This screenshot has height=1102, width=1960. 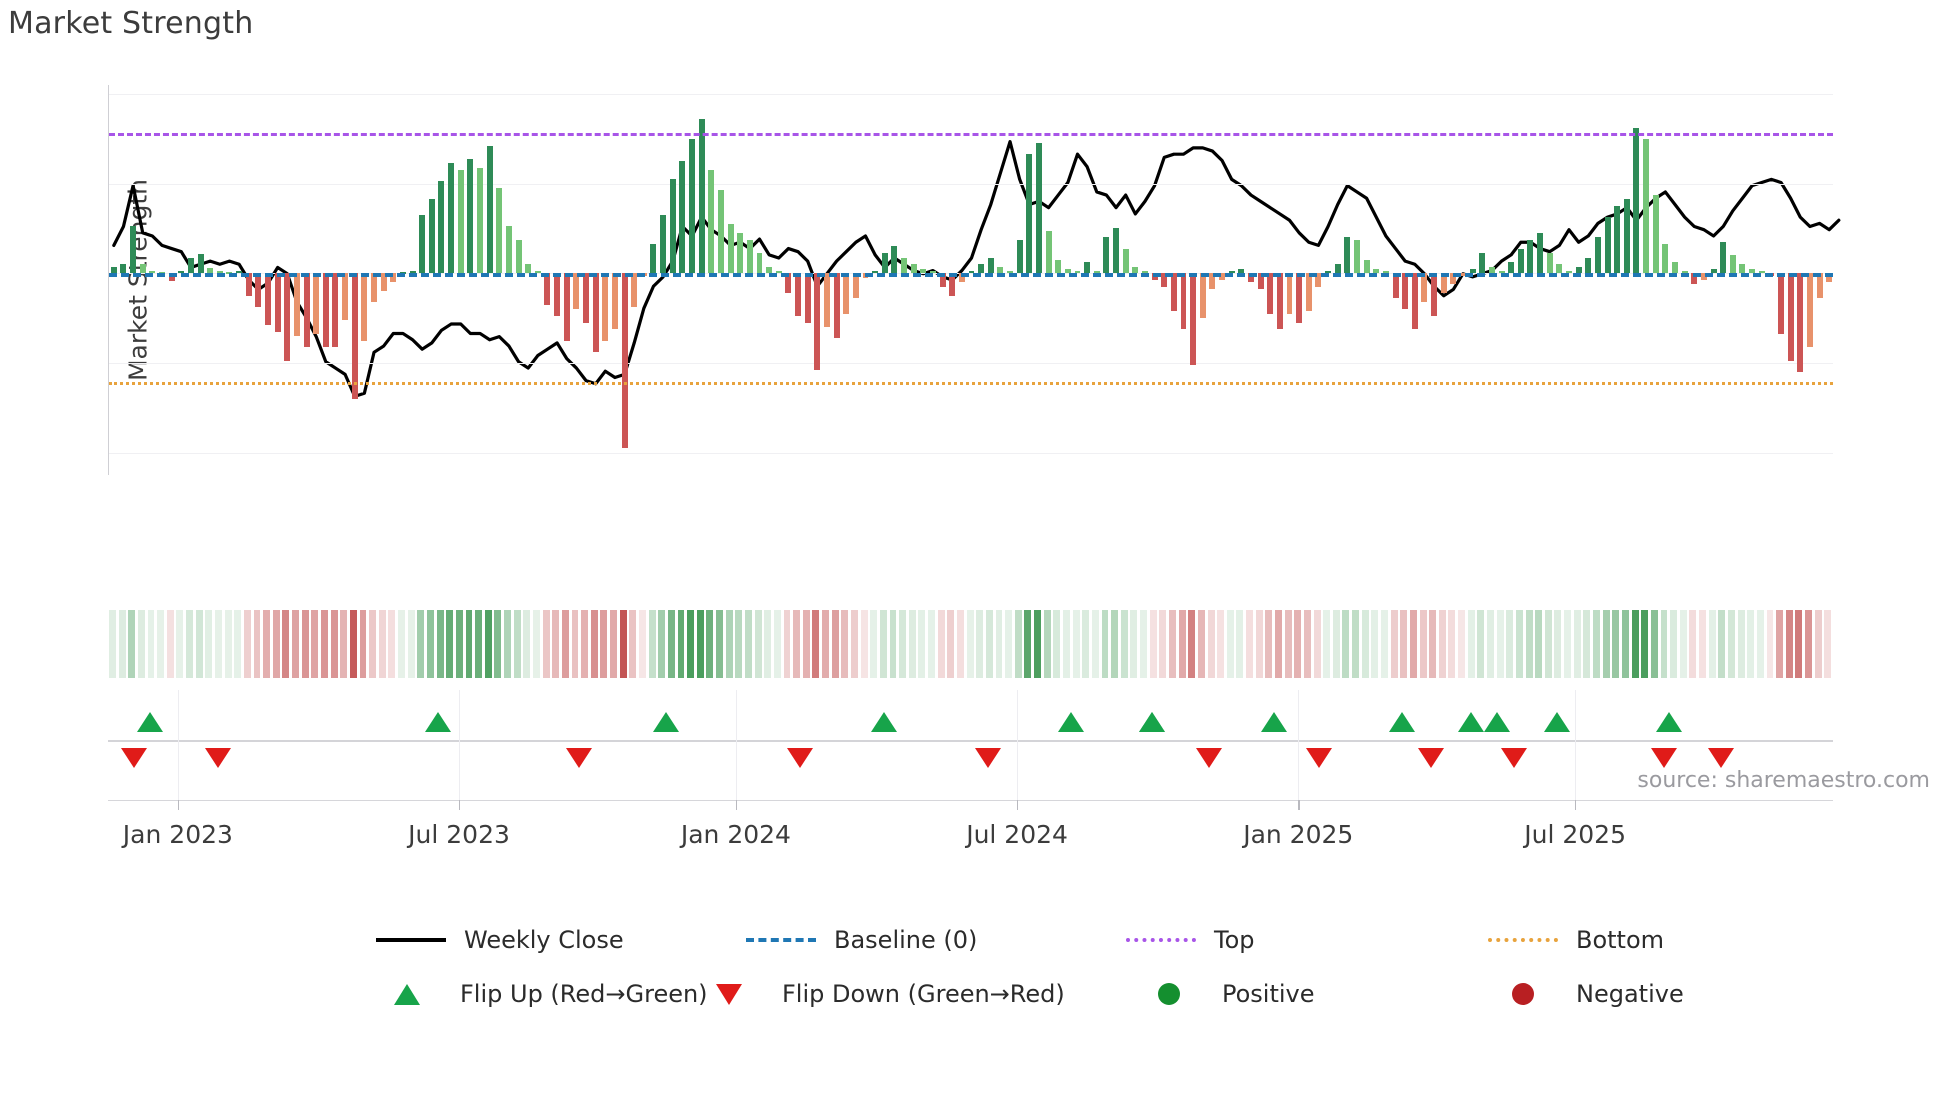 What do you see at coordinates (859, 940) in the screenshot?
I see `legend-item: Baseline (0)` at bounding box center [859, 940].